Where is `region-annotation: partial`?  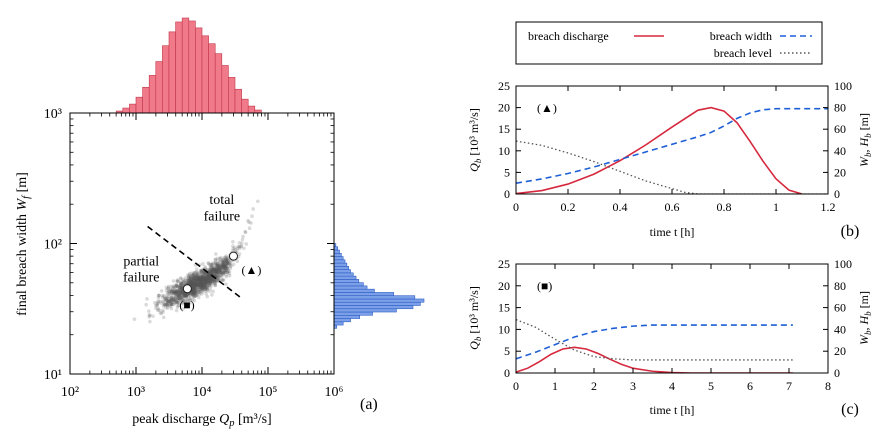
region-annotation: partial is located at coordinates (141, 261).